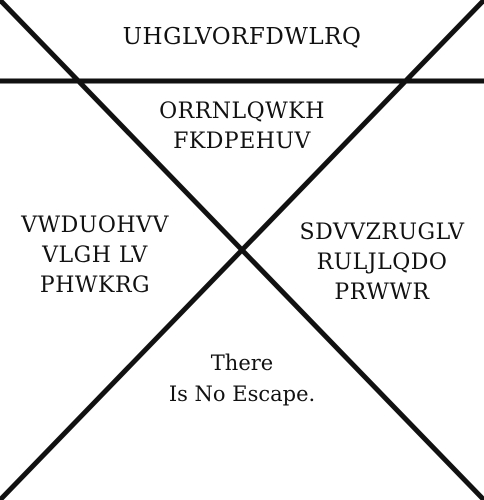  I want to click on cipher-upper-line-1: ORRNLQWKH, so click(242, 111).